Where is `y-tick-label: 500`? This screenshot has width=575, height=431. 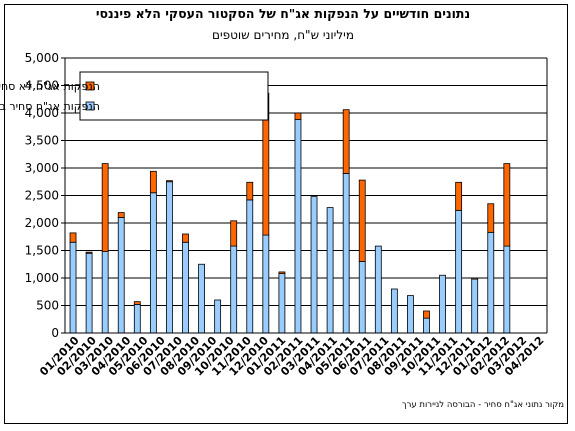
y-tick-label: 500 is located at coordinates (47, 306).